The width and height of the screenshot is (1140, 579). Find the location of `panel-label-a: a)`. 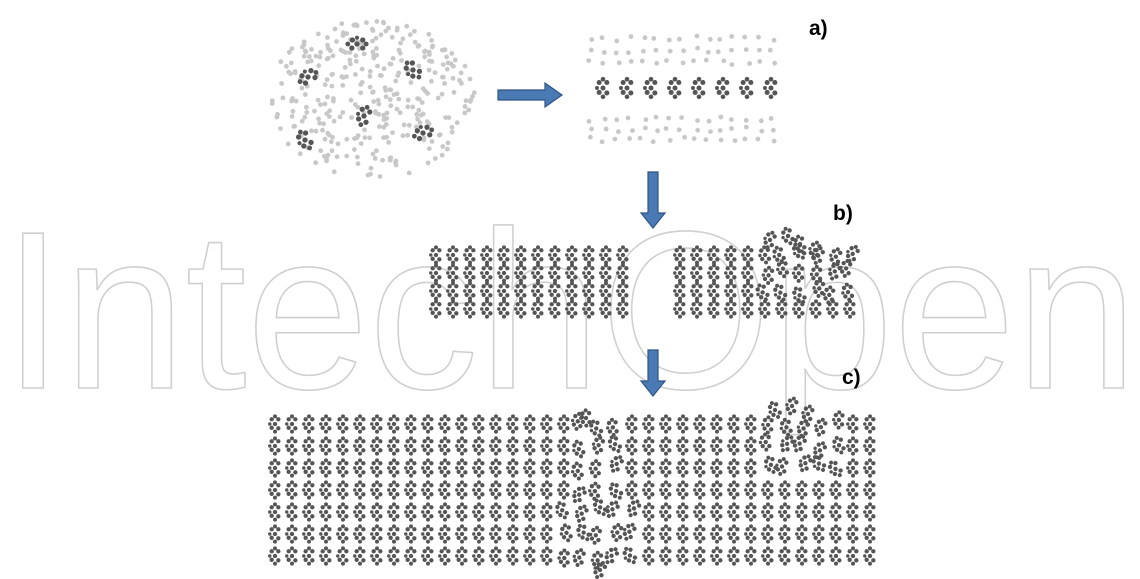

panel-label-a: a) is located at coordinates (818, 28).